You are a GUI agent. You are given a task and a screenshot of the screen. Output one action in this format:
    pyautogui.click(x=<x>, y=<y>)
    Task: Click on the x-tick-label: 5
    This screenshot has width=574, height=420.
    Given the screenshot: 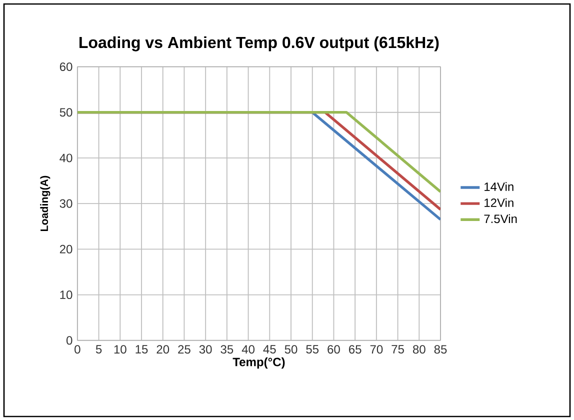 What is the action you would take?
    pyautogui.click(x=99, y=349)
    